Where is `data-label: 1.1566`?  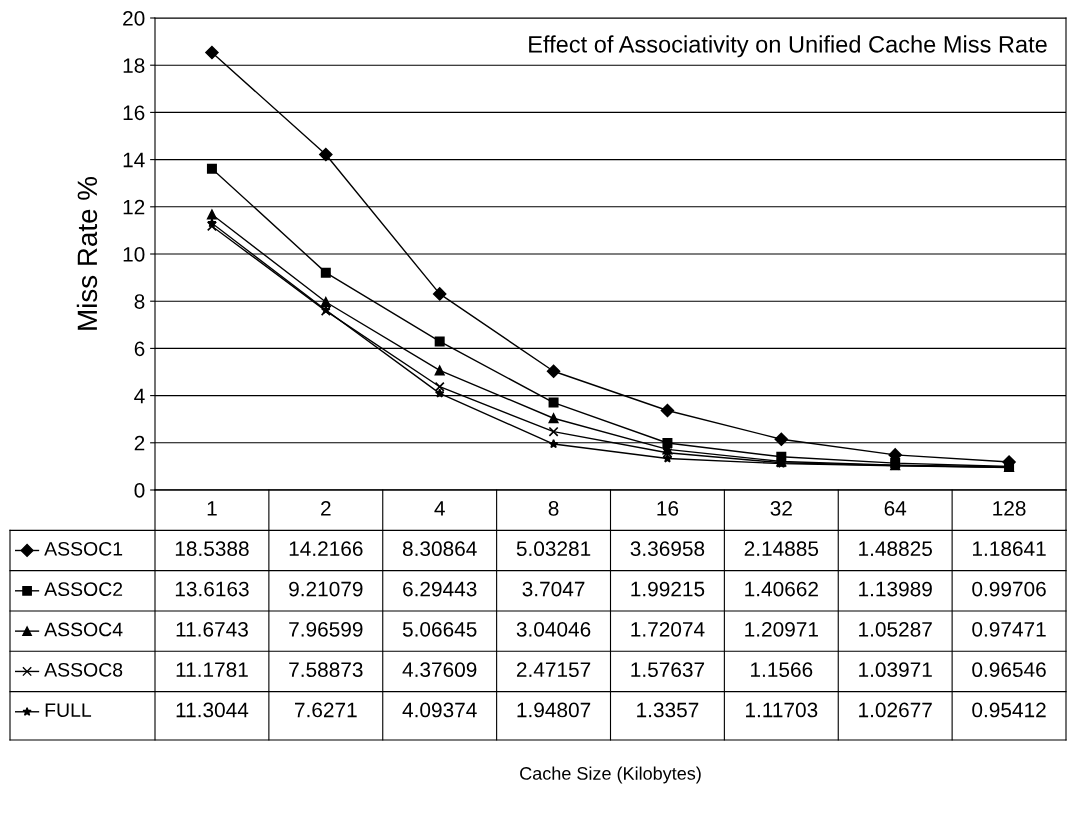
data-label: 1.1566 is located at coordinates (782, 670).